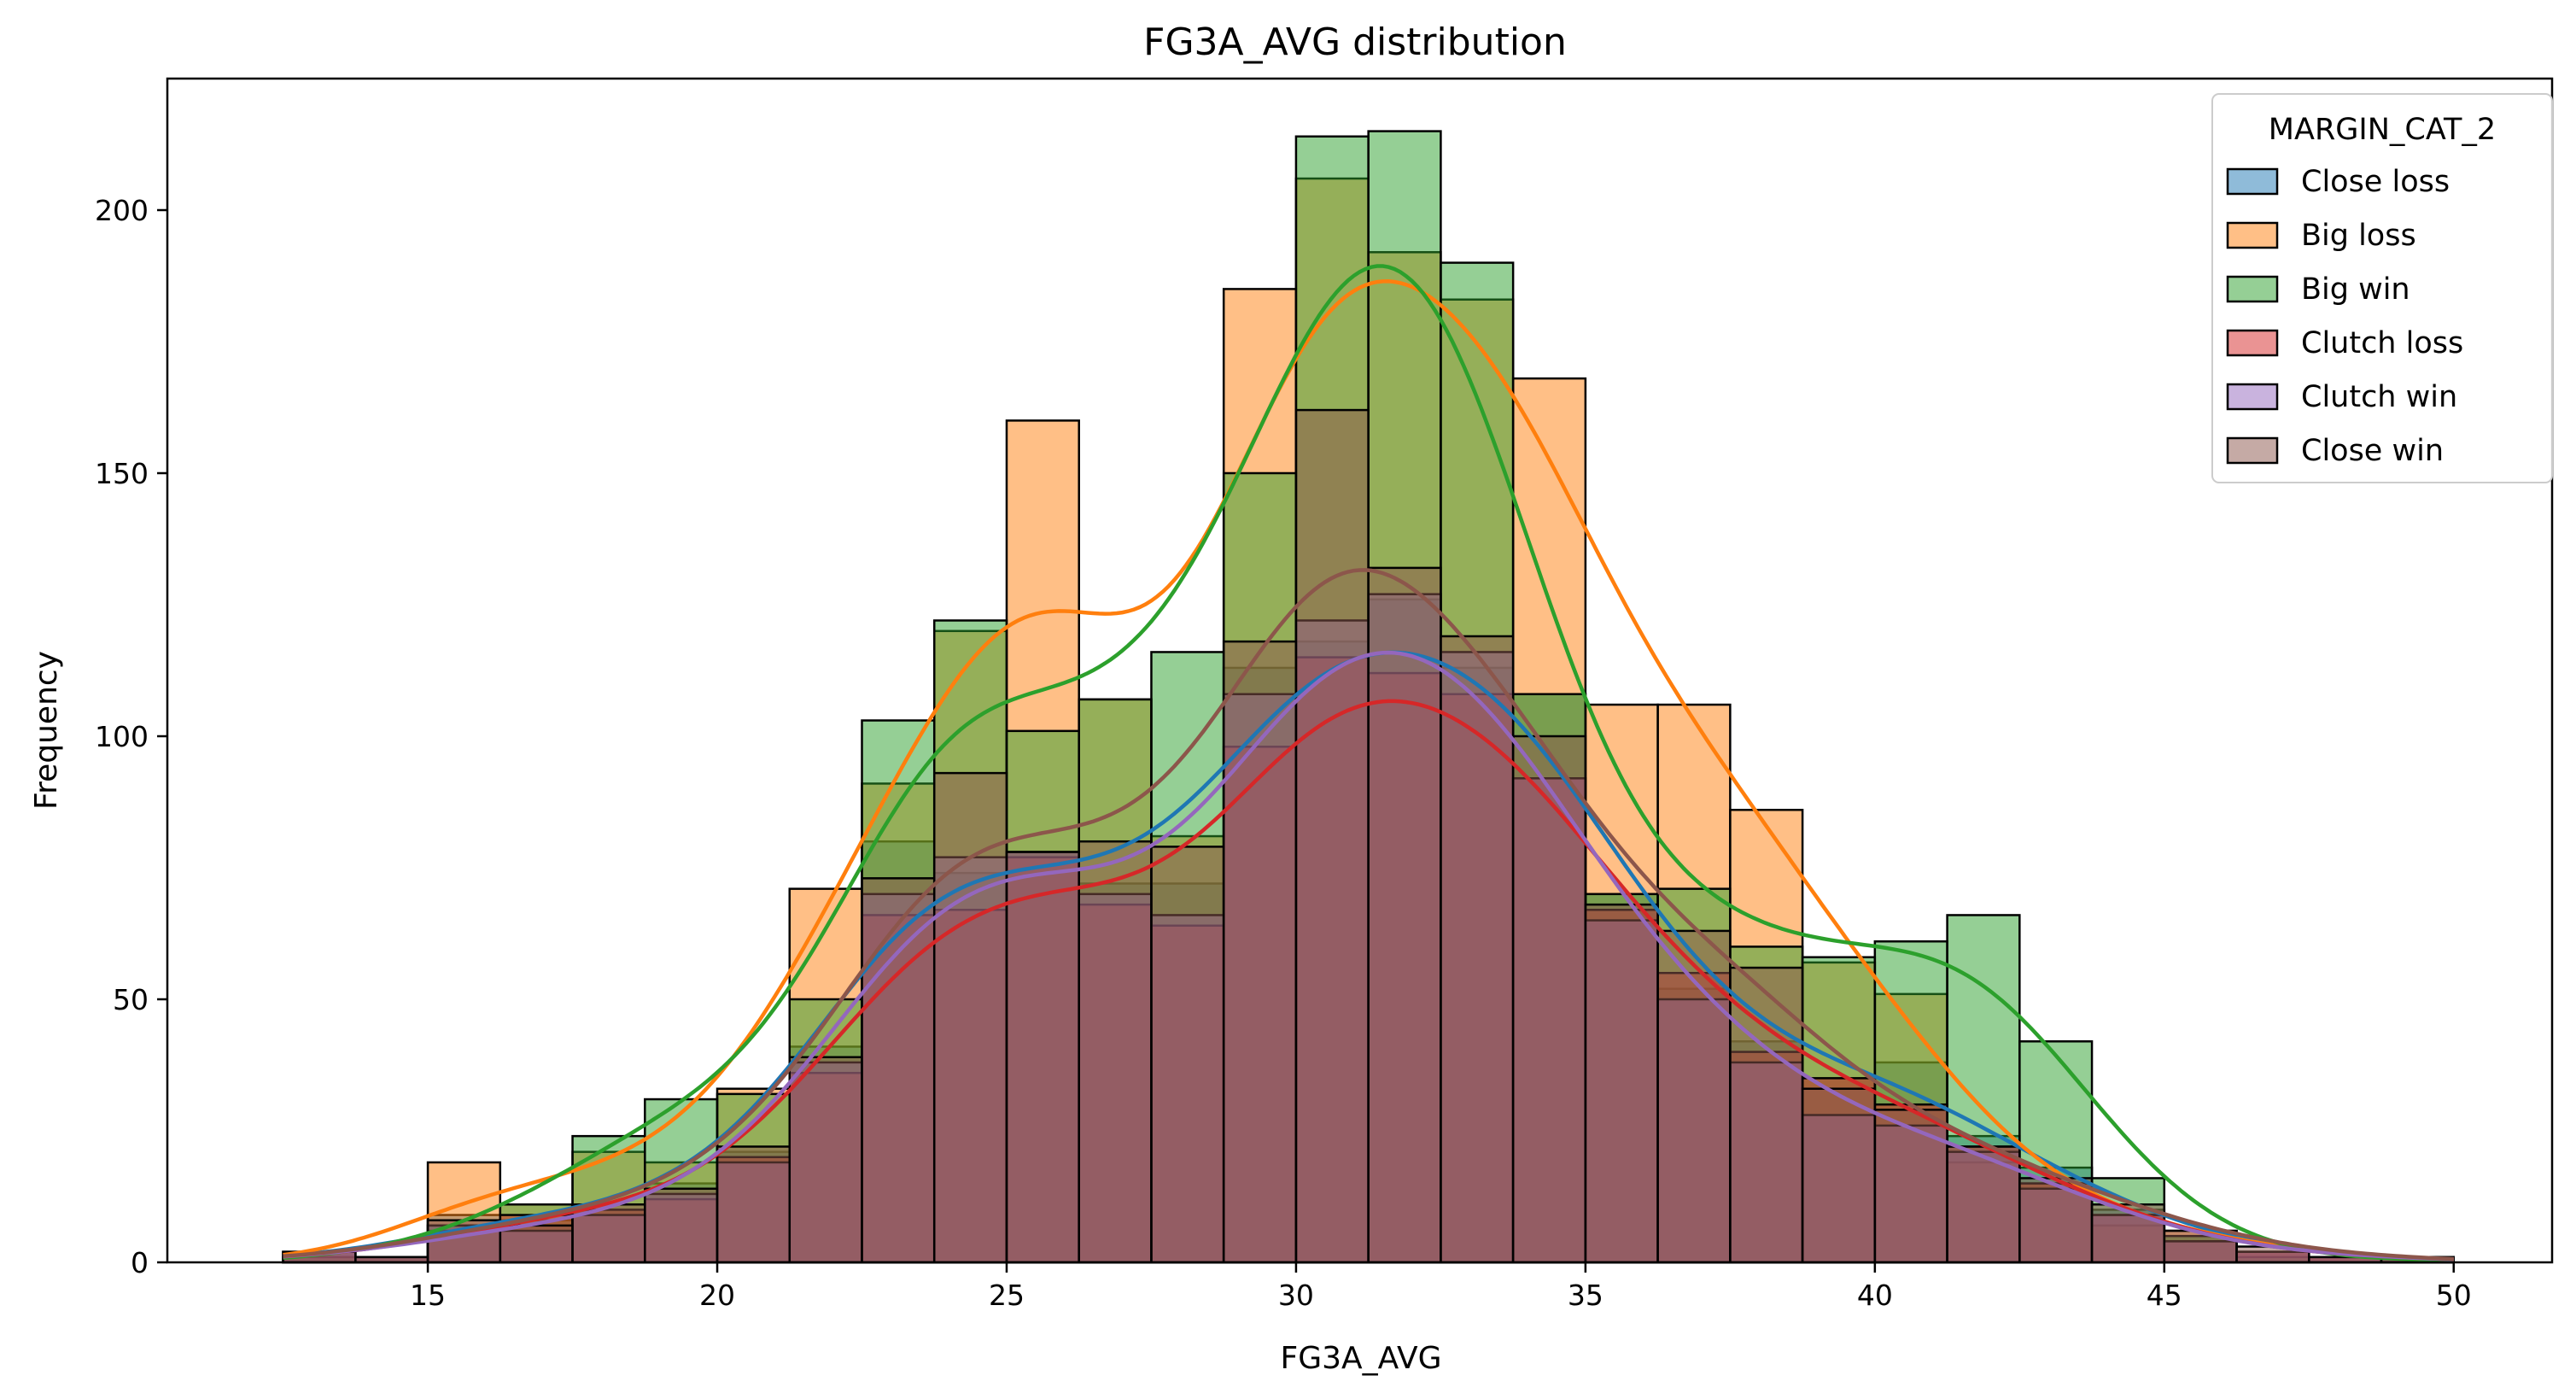  Describe the element at coordinates (2252, 343) in the screenshot. I see `legend-swatch-clutch-loss` at that location.